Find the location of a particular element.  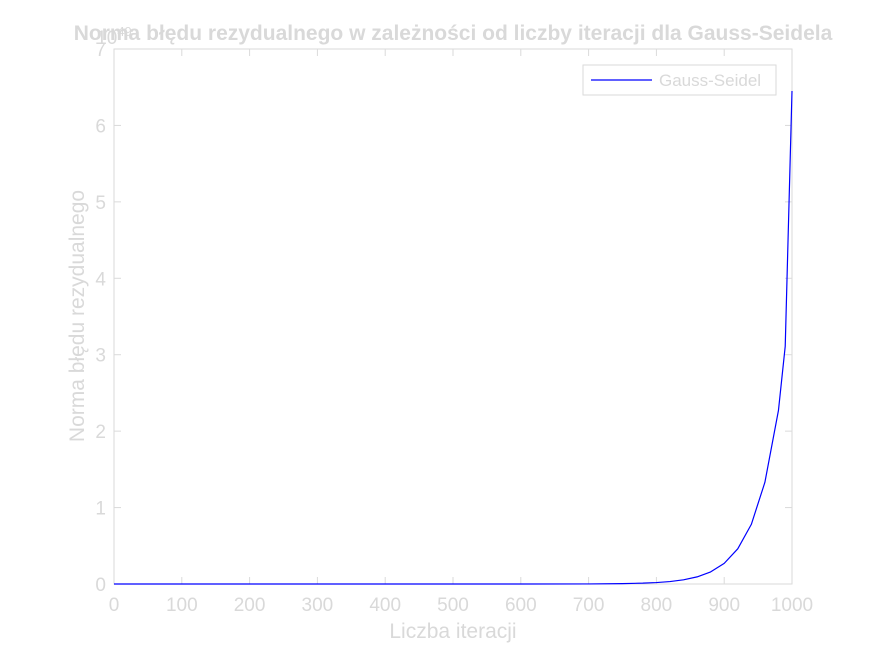

y-exponent-base: 10 is located at coordinates (106, 38).